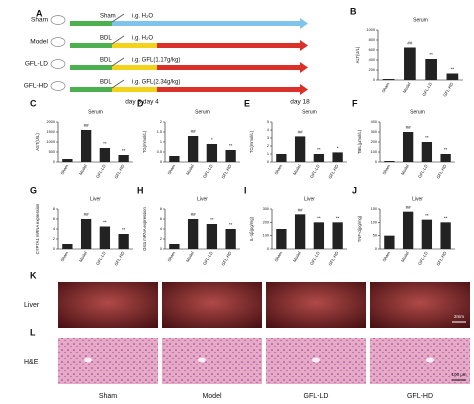 The height and width of the screenshot is (404, 474). Describe the element at coordinates (108, 17) in the screenshot. I see `procedure-label: Sham` at that location.